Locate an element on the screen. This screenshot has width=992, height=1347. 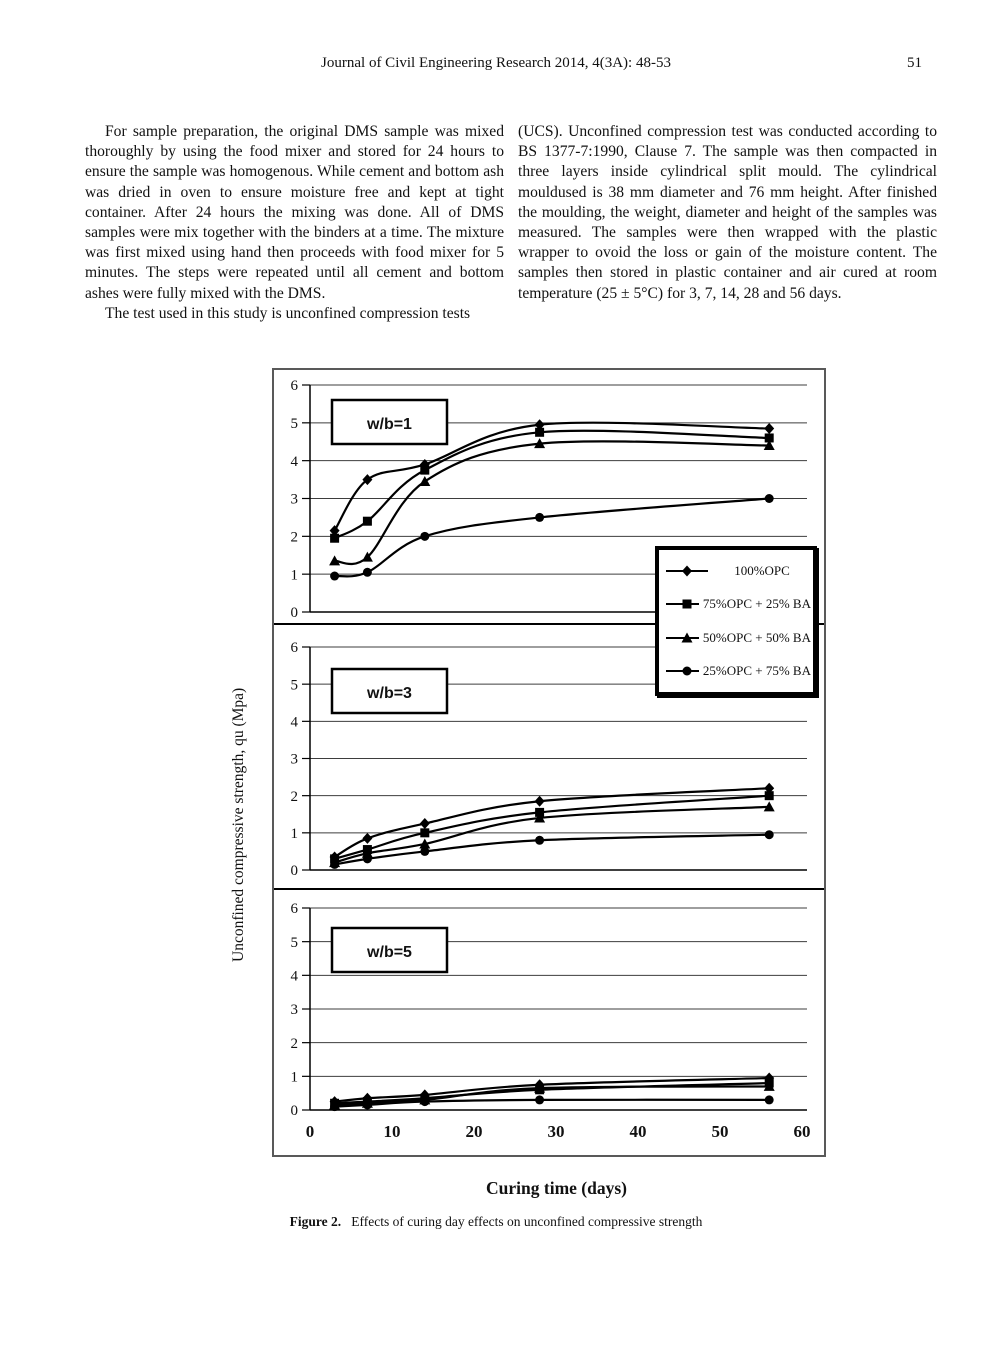
x-axis-label: Curing time (days) is located at coordinates (556, 1188).